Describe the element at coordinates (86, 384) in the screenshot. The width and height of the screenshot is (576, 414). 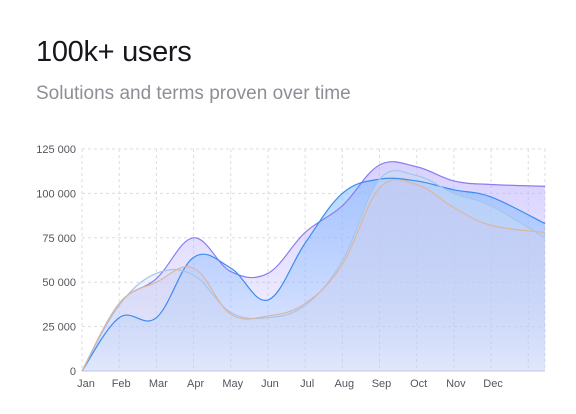
I see `x-tick-label: Jan` at that location.